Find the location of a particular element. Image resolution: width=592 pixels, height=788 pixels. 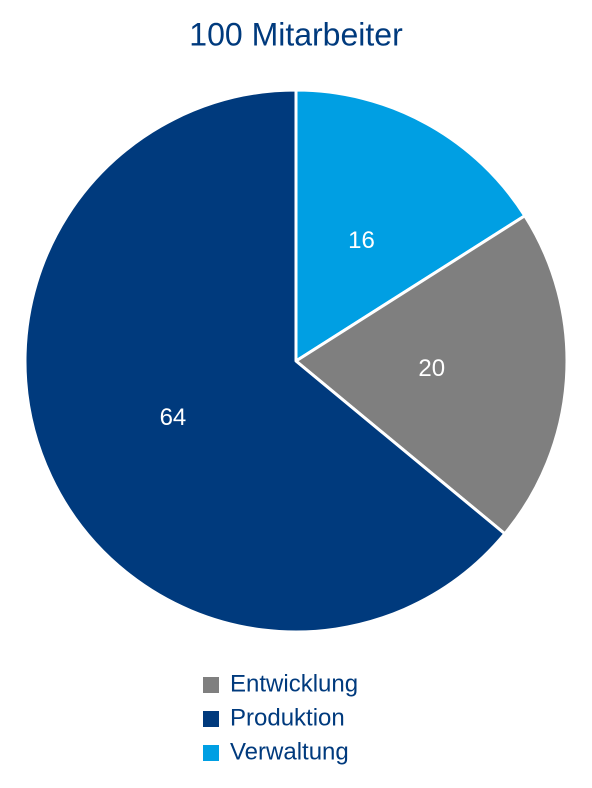

legend-label: Entwicklung is located at coordinates (294, 683).